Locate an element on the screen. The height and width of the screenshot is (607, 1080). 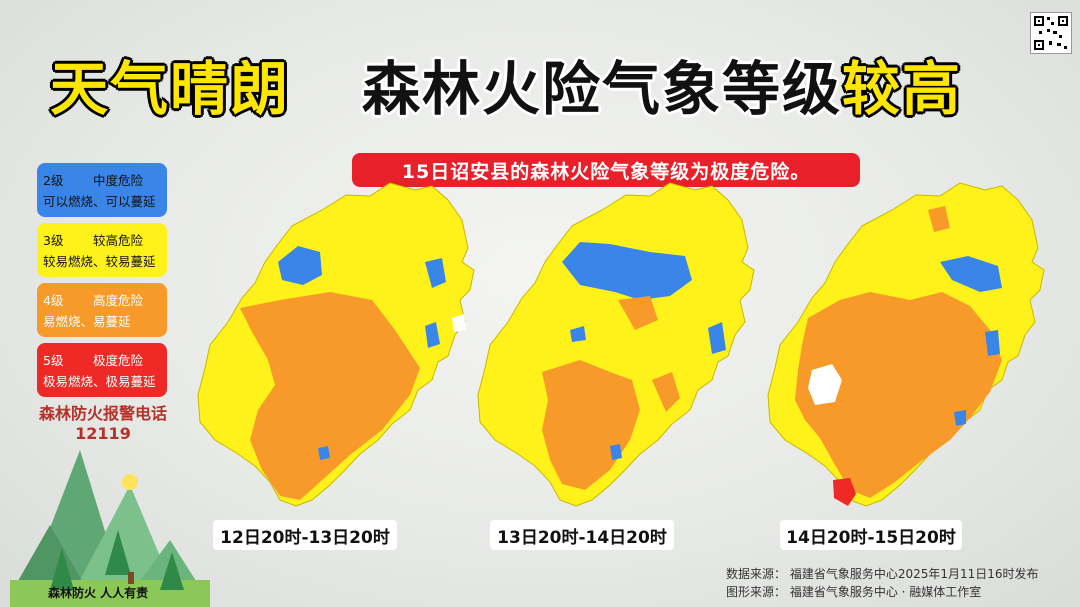
forest-illustration is located at coordinates (110, 528).